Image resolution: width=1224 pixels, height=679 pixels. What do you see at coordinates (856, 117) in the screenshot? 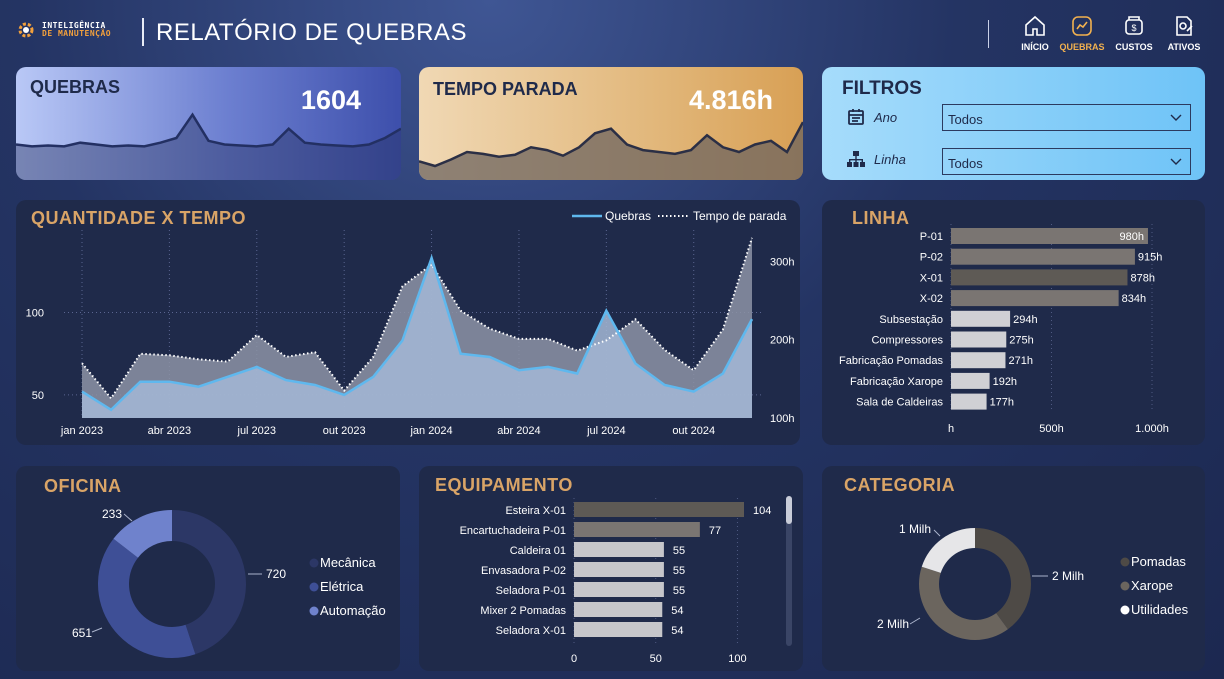
I see `calendar-icon` at bounding box center [856, 117].